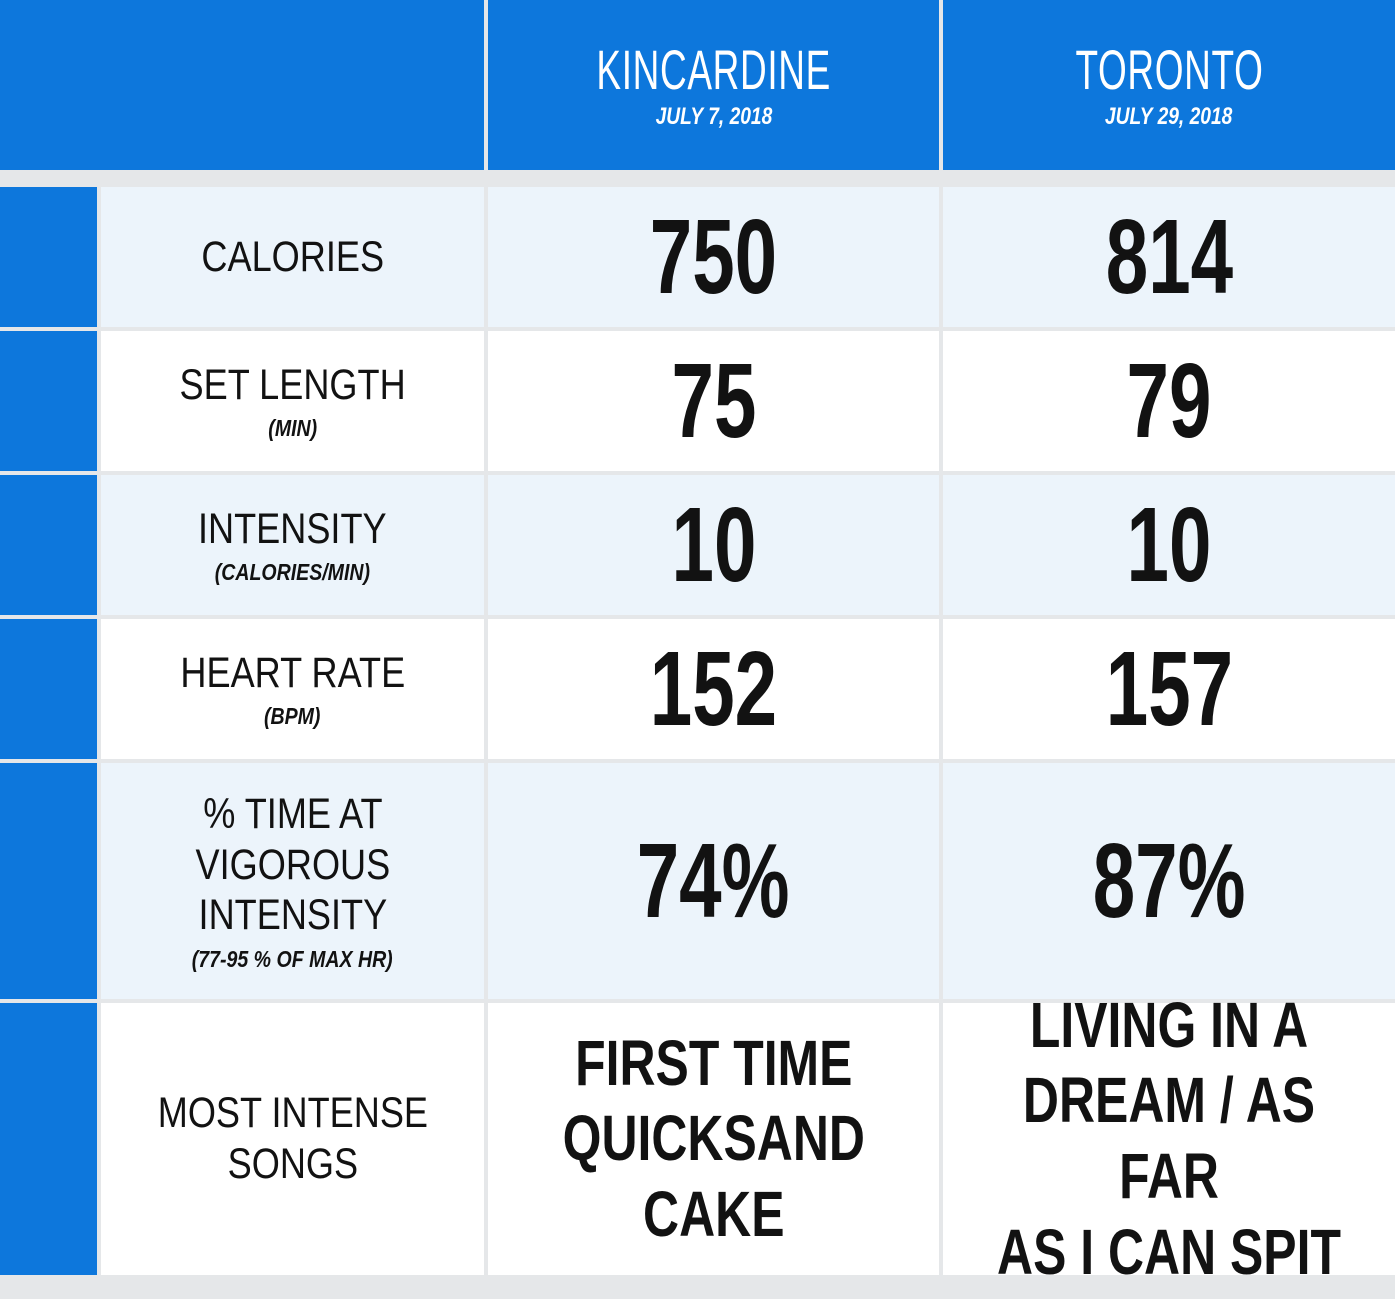  I want to click on column-header-city: KINCARDINE, so click(713, 69).